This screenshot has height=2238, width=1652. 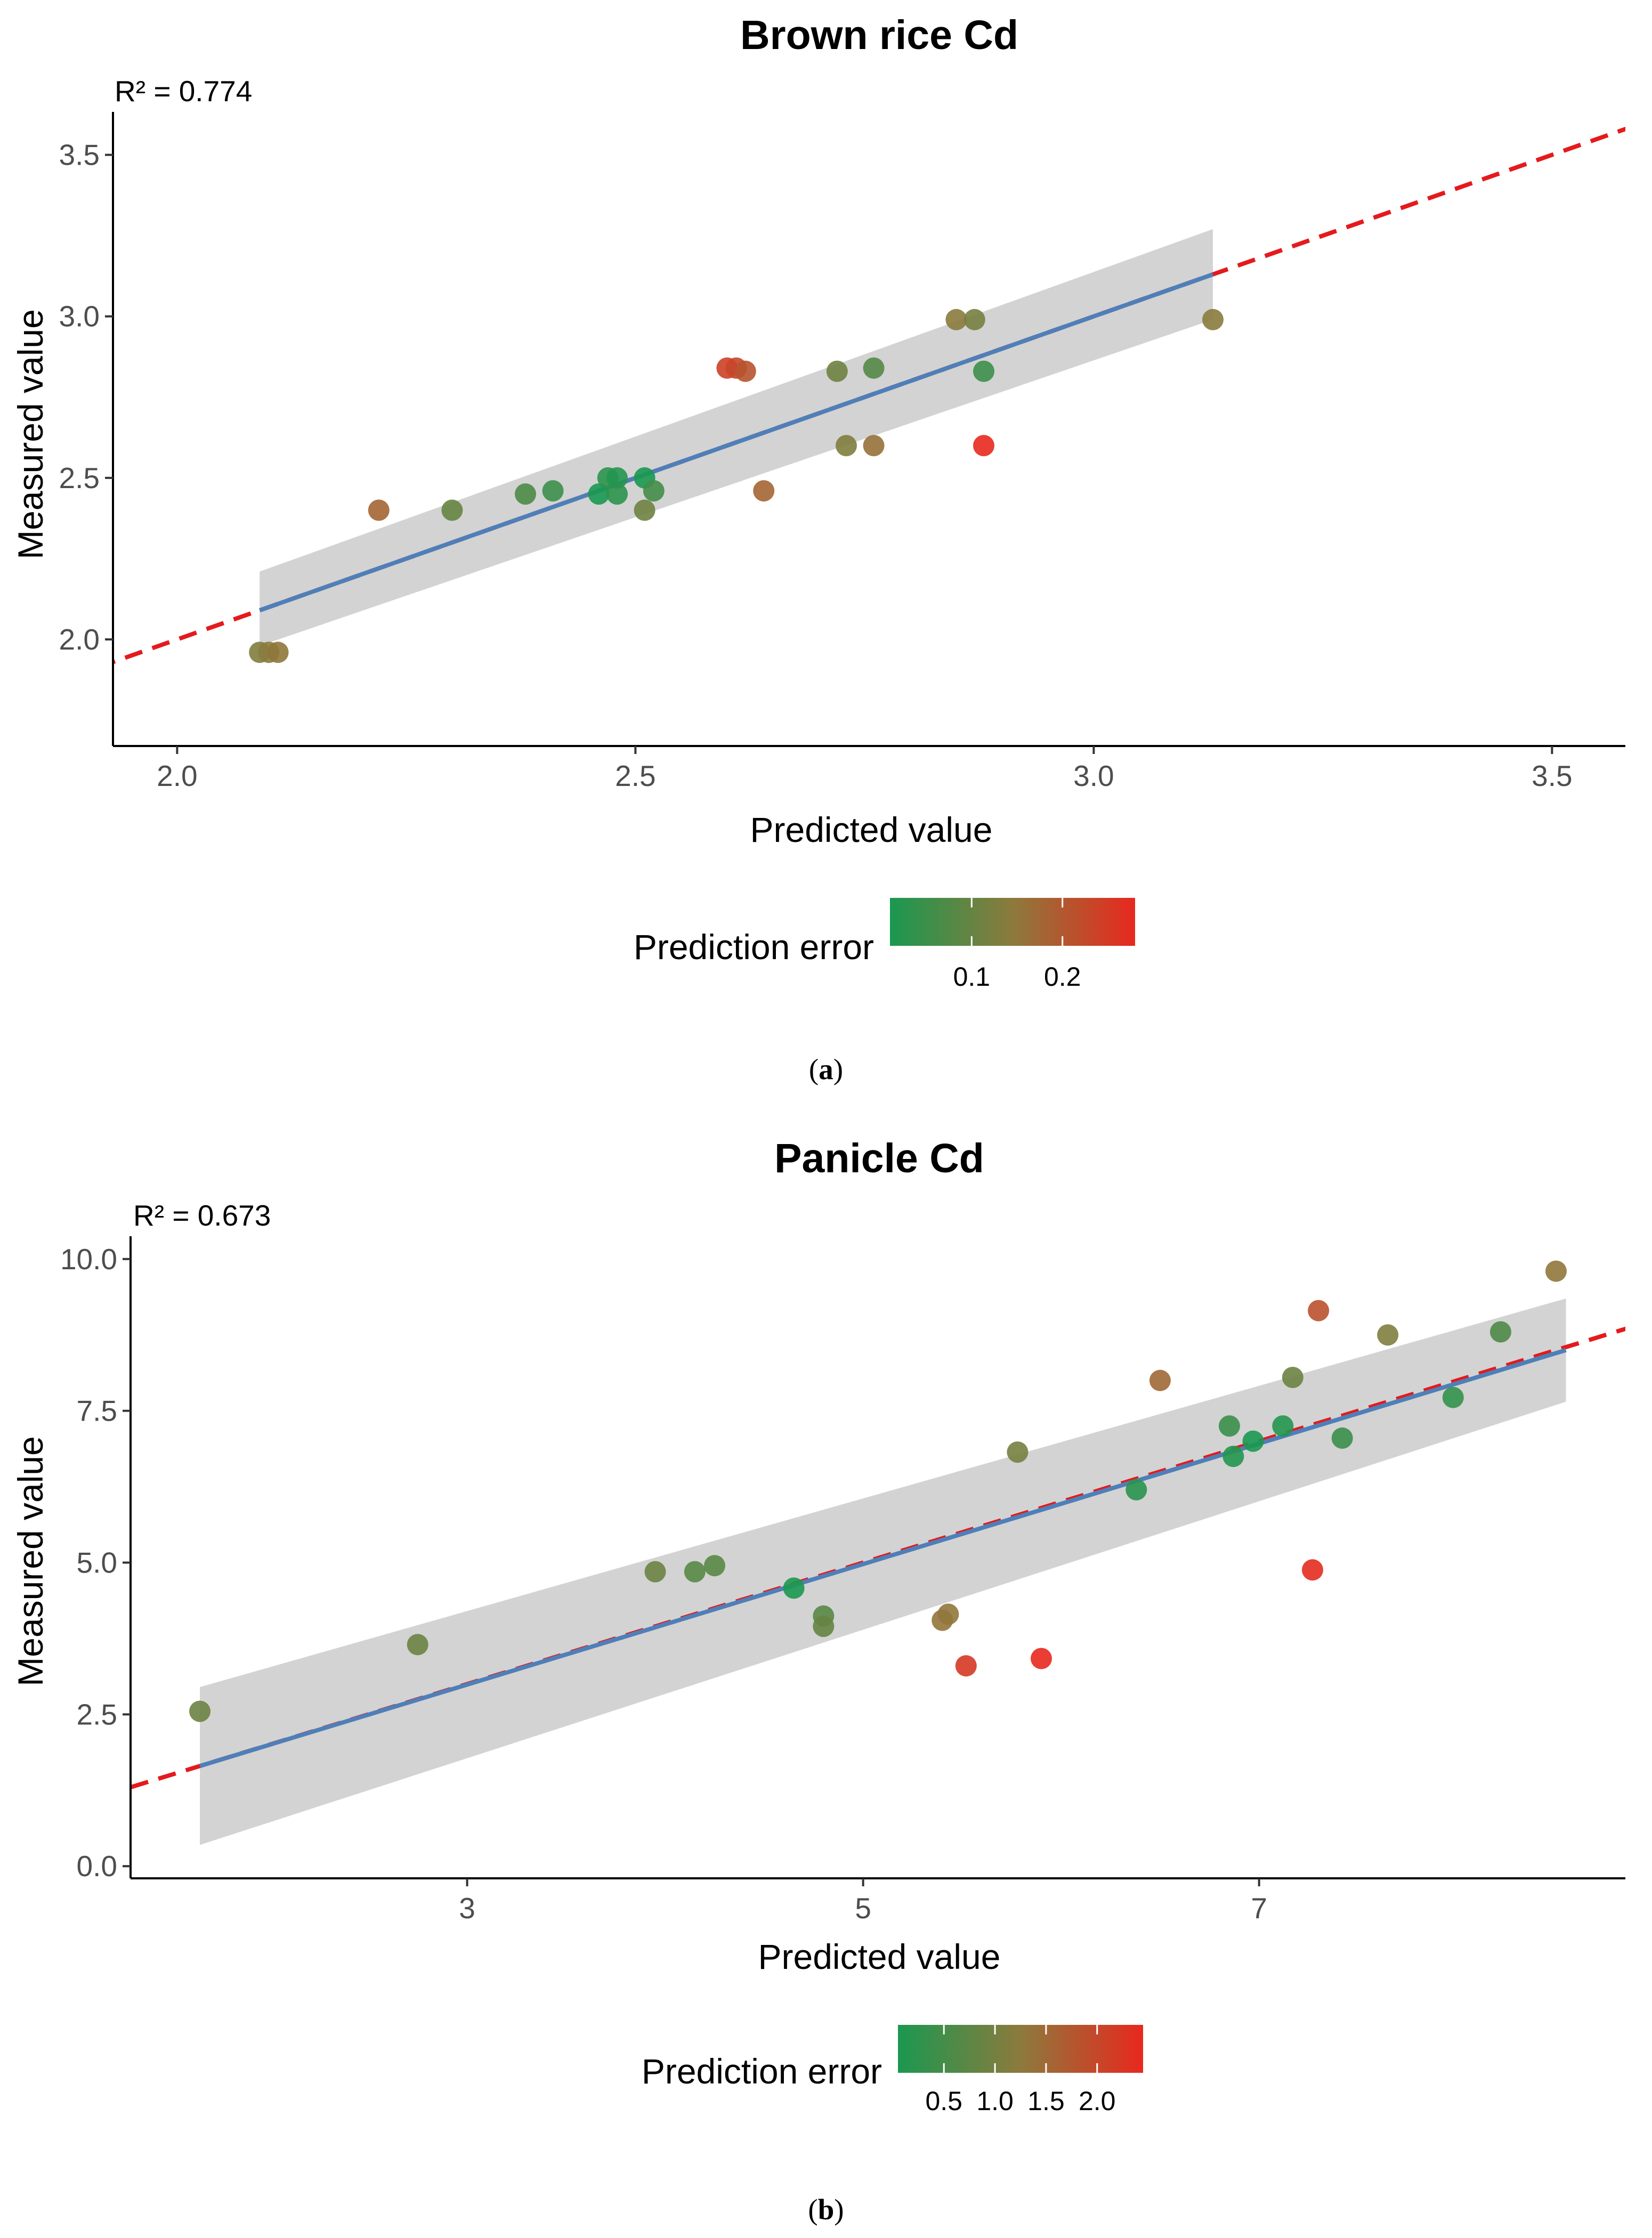 What do you see at coordinates (467, 1908) in the screenshot?
I see `x-tick-label: 3` at bounding box center [467, 1908].